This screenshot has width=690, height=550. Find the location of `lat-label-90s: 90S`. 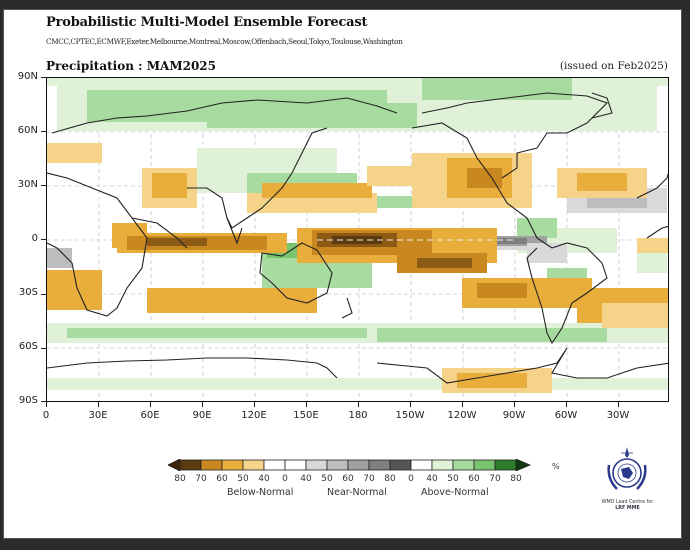

lat-label-90s: 90S is located at coordinates (28, 400).